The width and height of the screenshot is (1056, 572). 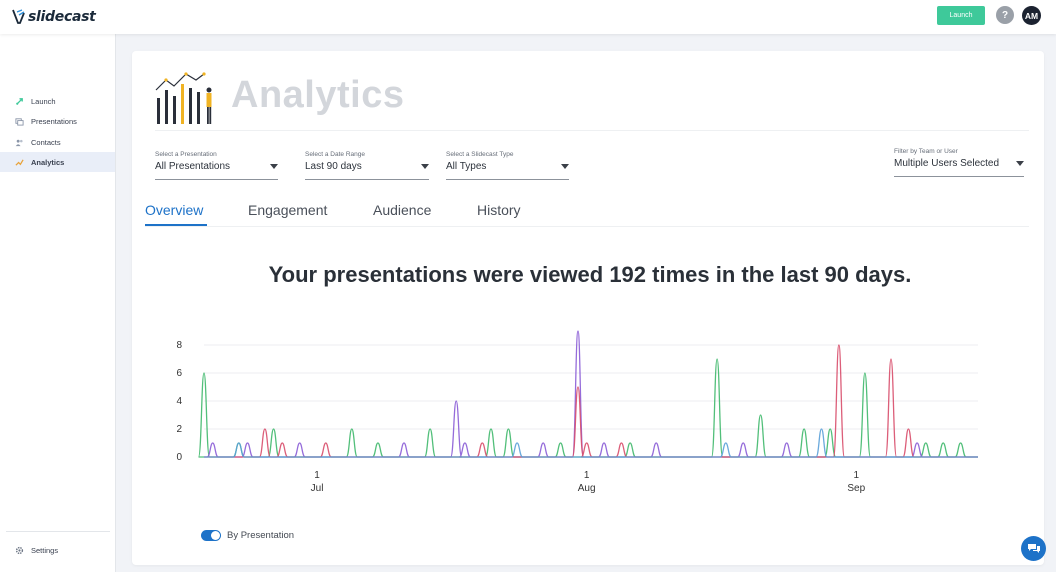 What do you see at coordinates (318, 95) in the screenshot?
I see `page-title: Analytics` at bounding box center [318, 95].